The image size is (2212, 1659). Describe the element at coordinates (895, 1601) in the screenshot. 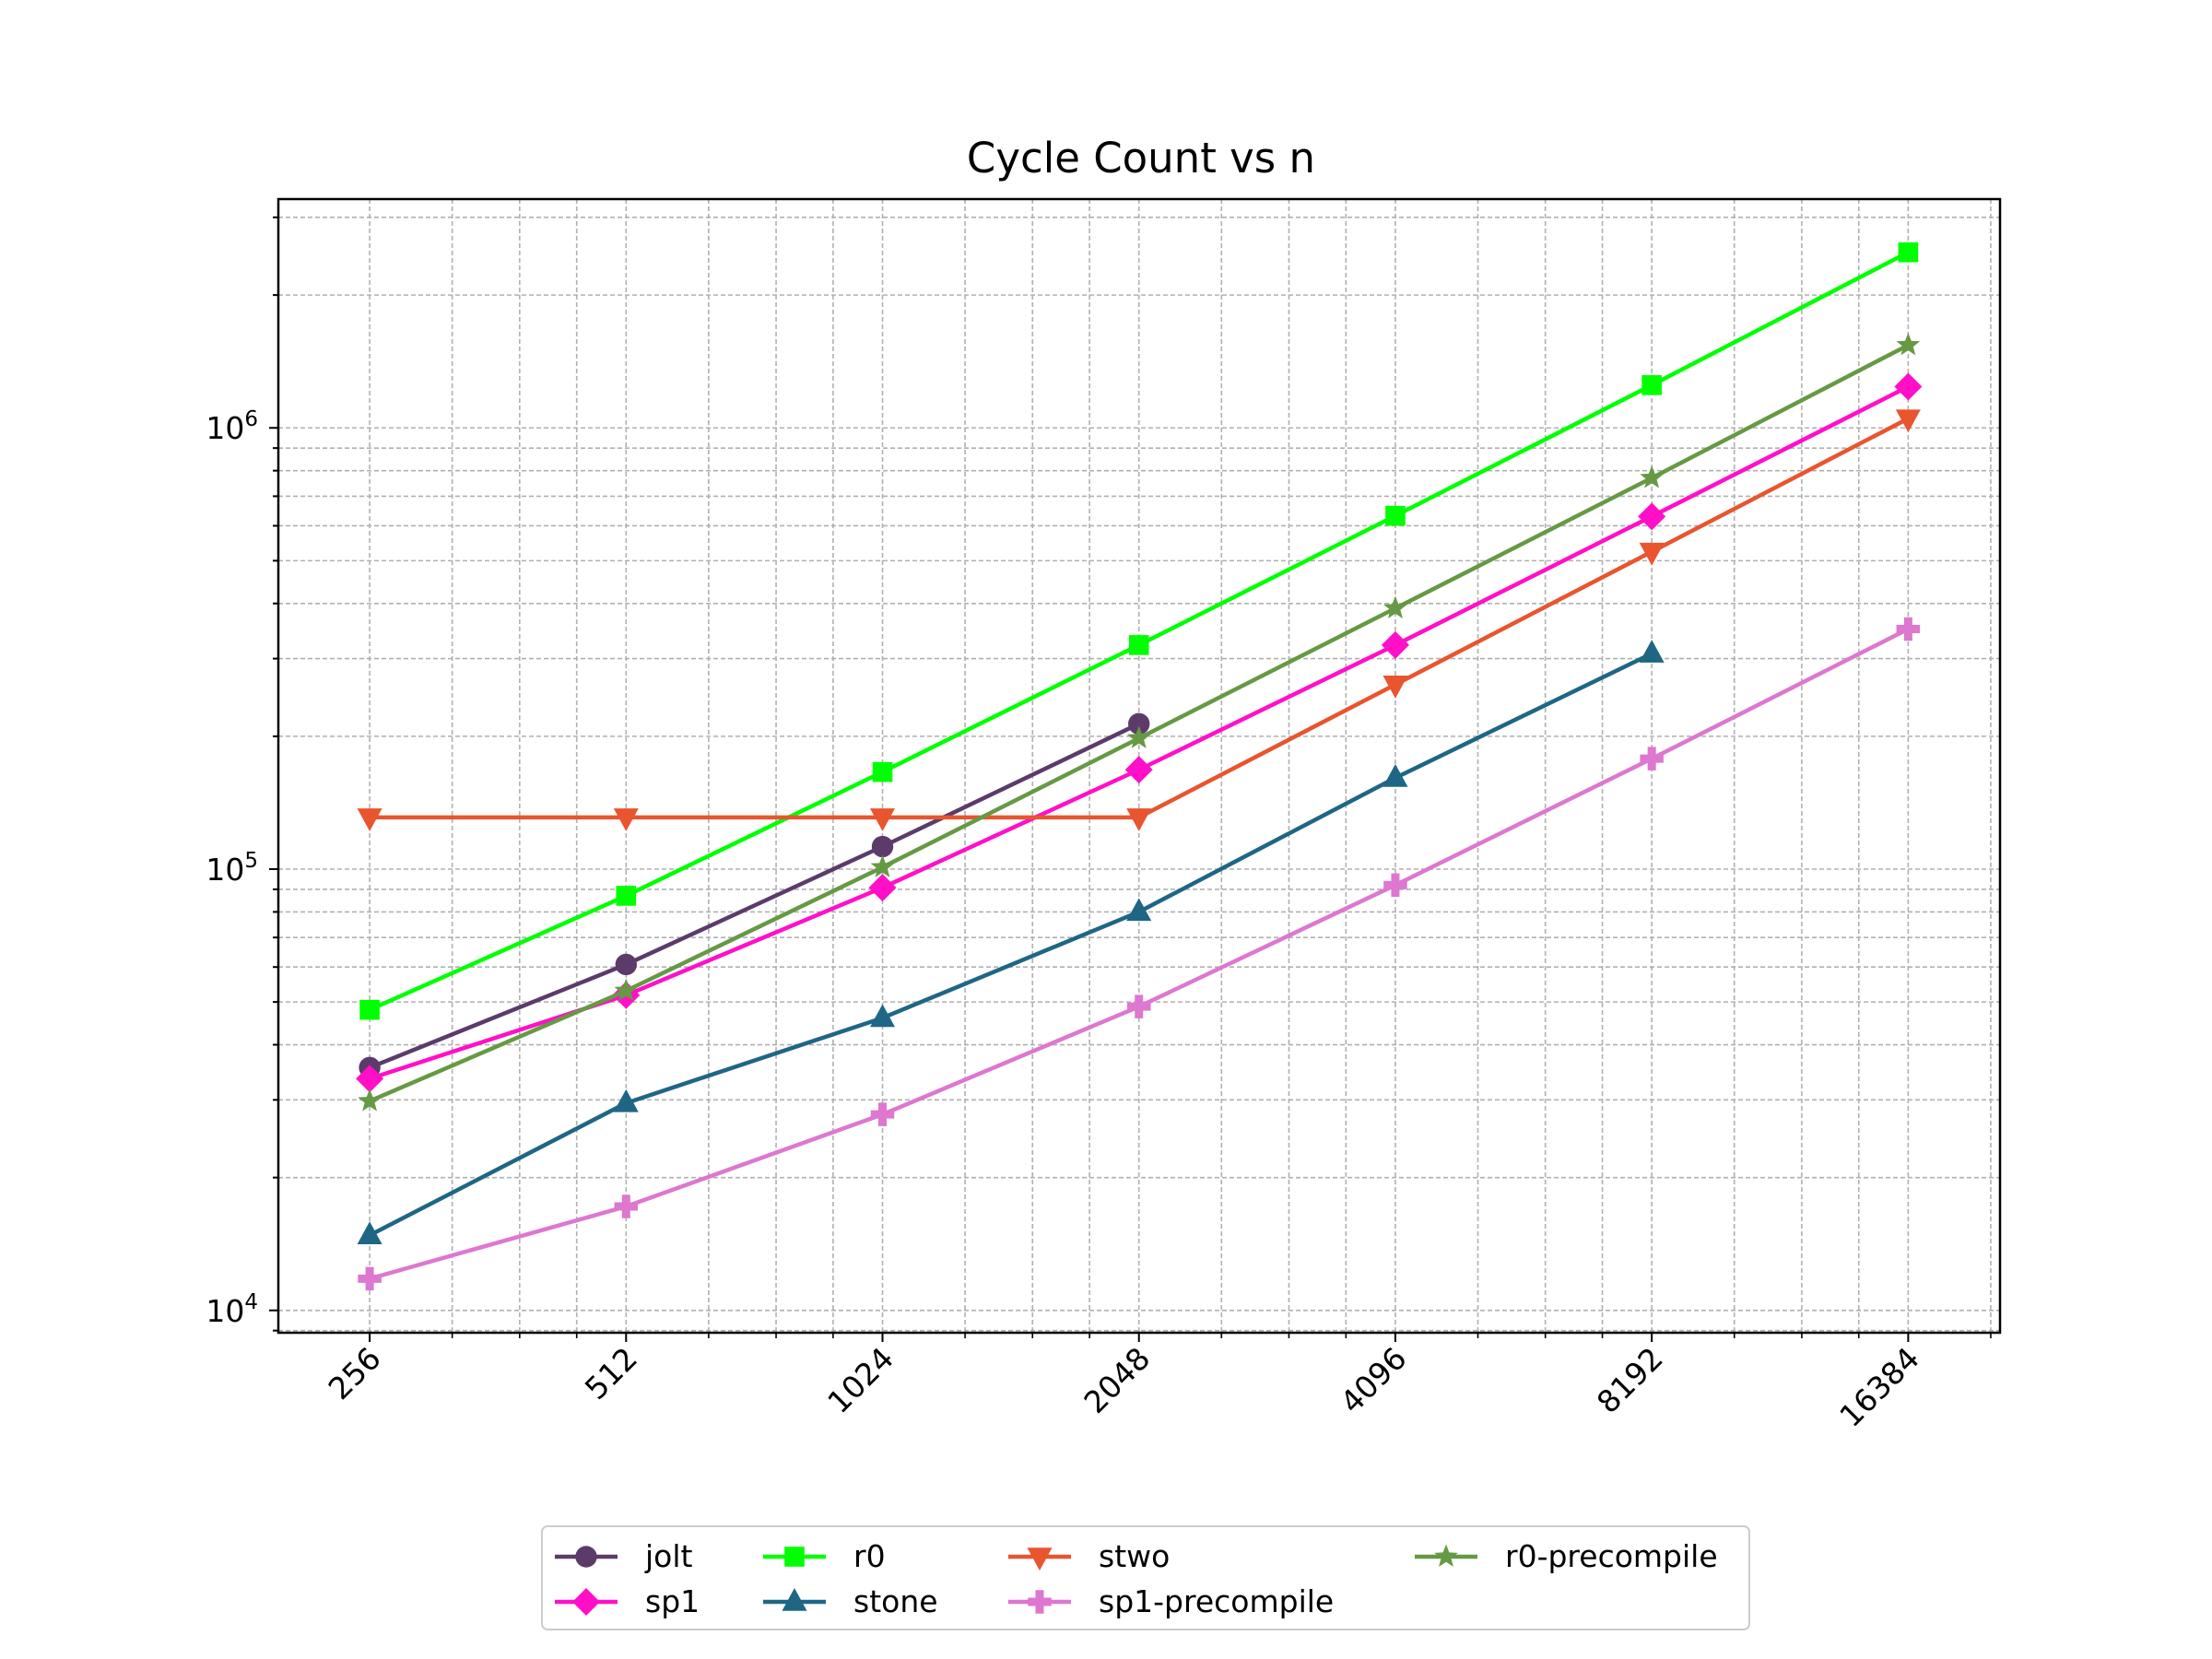

I see `legend-label: stone` at that location.